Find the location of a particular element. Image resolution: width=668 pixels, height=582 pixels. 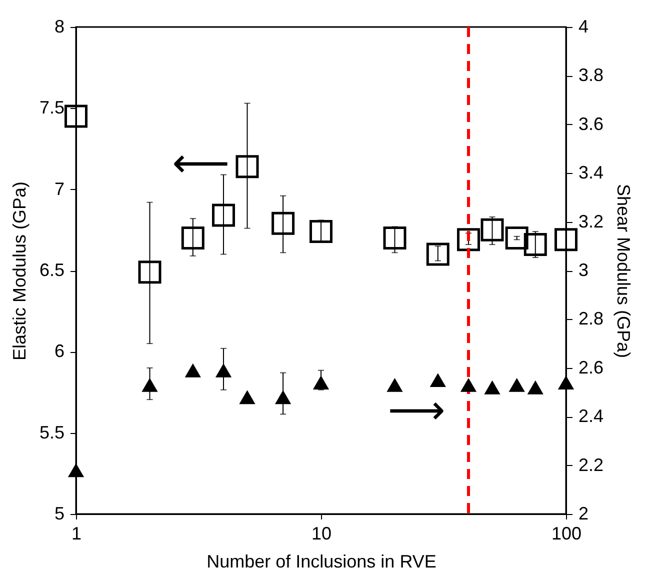

y2-tick-label: 3 is located at coordinates (583, 270).